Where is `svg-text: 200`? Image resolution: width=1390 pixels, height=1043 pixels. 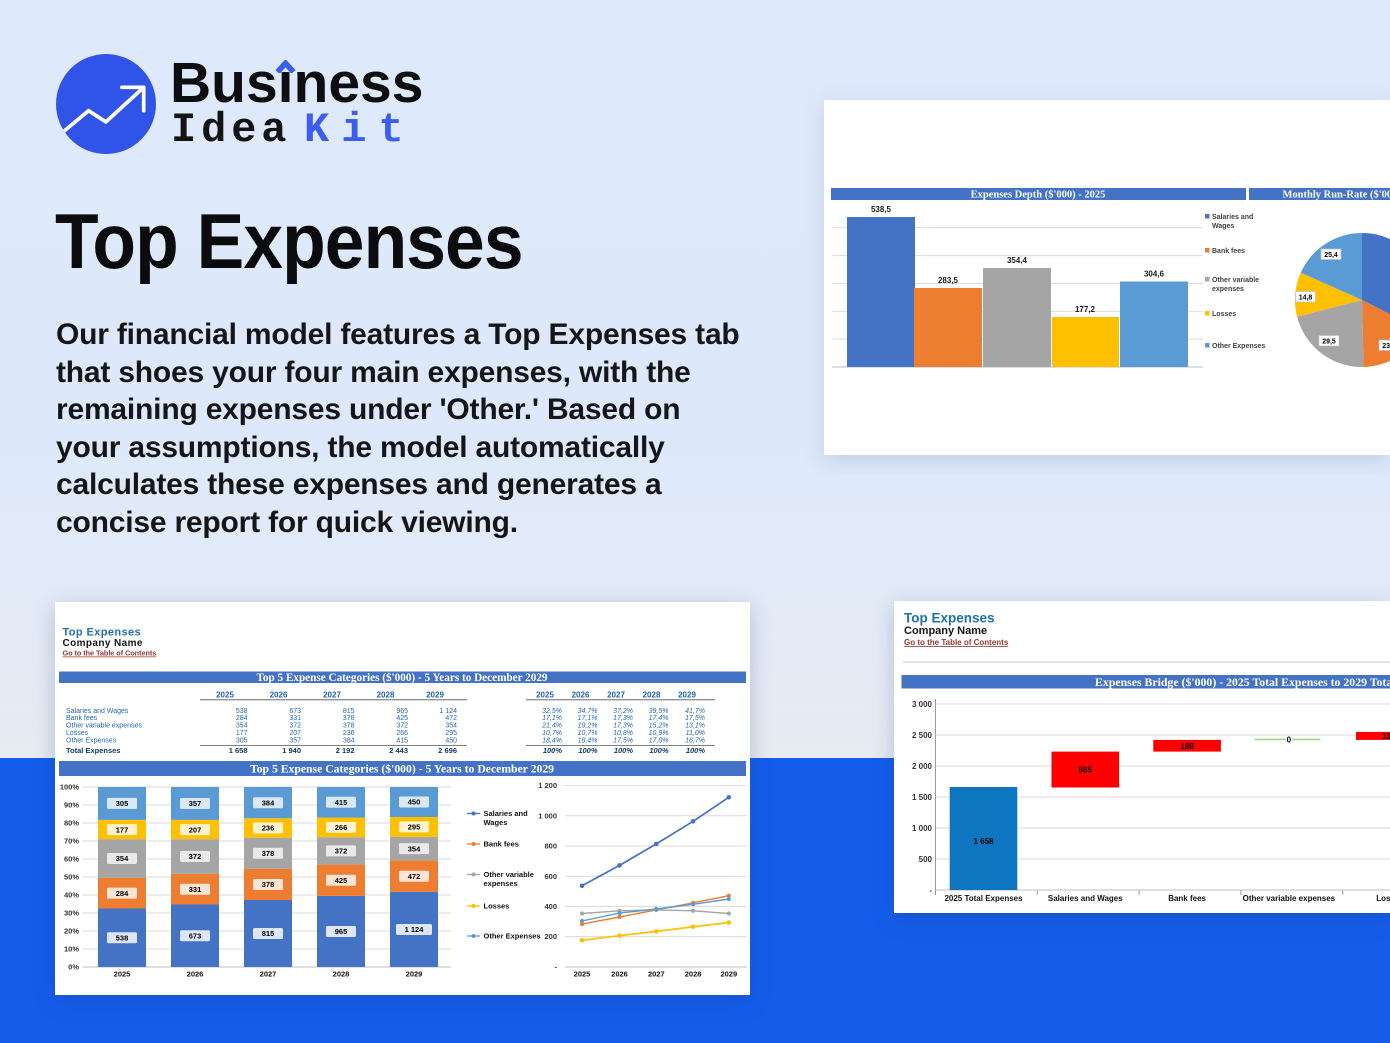
svg-text: 200 is located at coordinates (550, 936).